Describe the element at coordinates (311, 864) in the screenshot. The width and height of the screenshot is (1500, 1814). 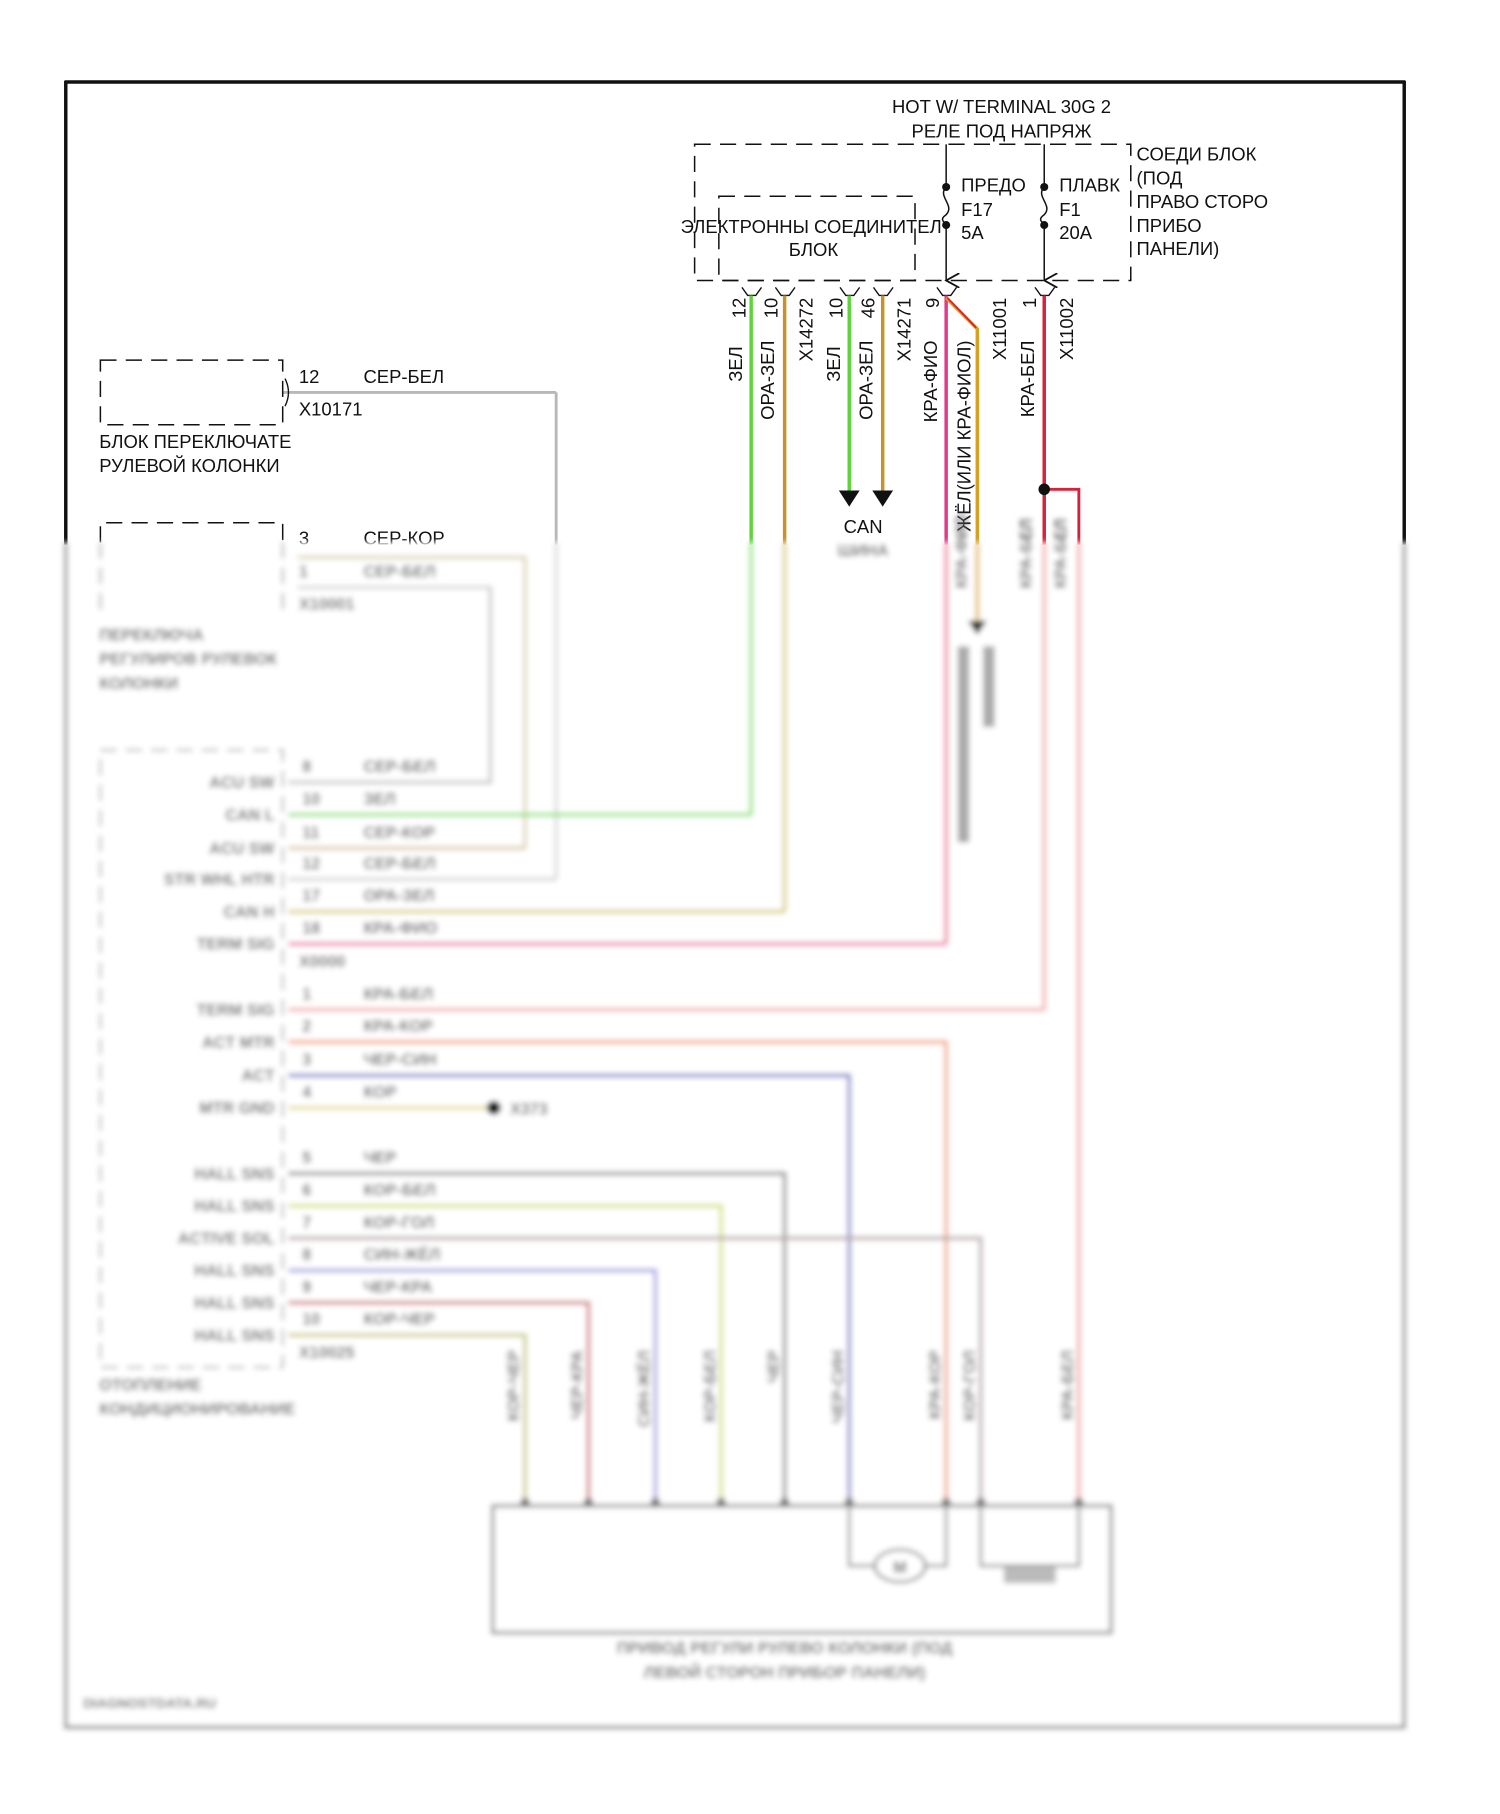
I see `label: 12` at that location.